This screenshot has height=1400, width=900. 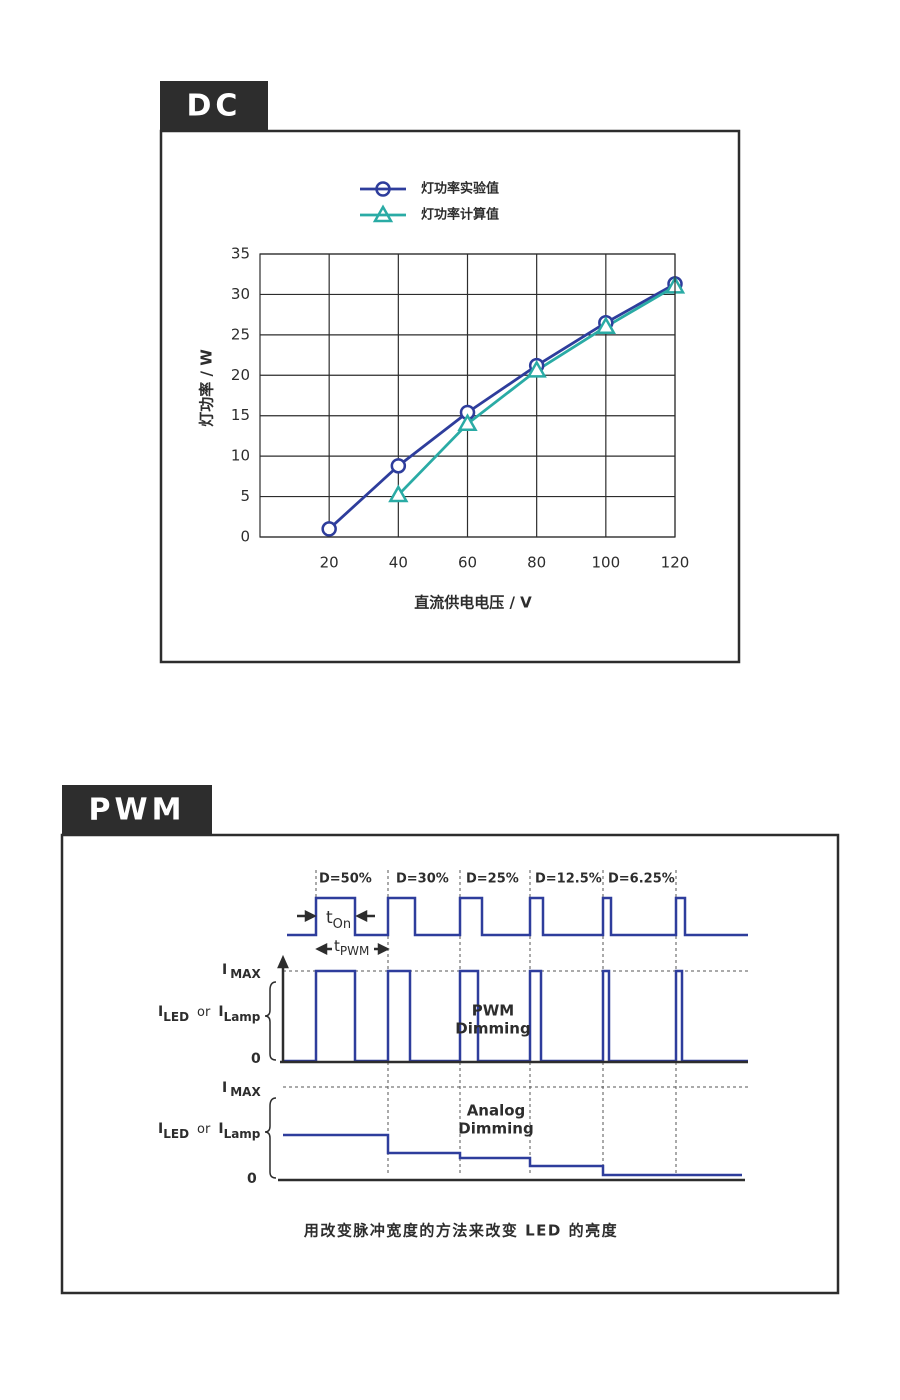 I want to click on y-tick-label: 5, so click(x=245, y=496).